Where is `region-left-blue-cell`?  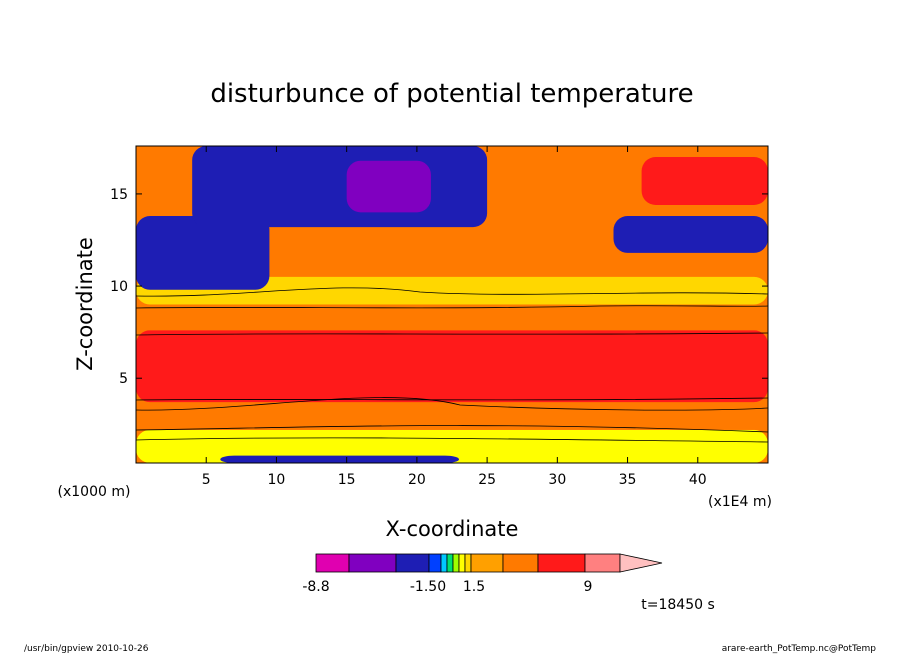 region-left-blue-cell is located at coordinates (203, 253).